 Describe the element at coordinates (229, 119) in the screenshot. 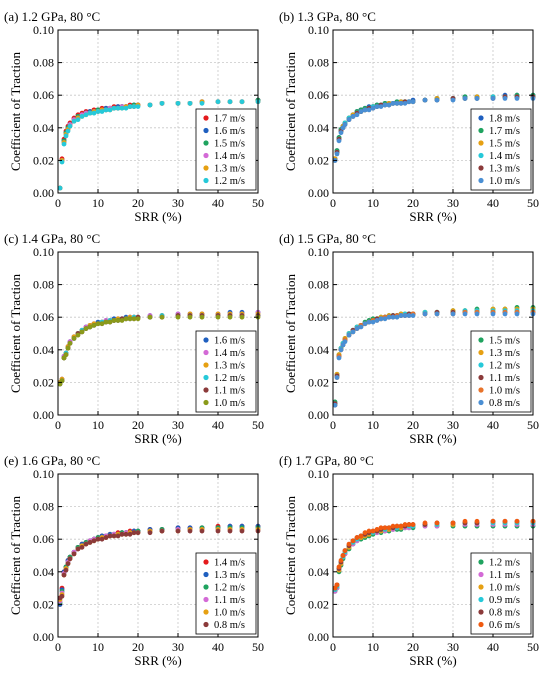

I see `legend-label: 1.7 m/s` at that location.